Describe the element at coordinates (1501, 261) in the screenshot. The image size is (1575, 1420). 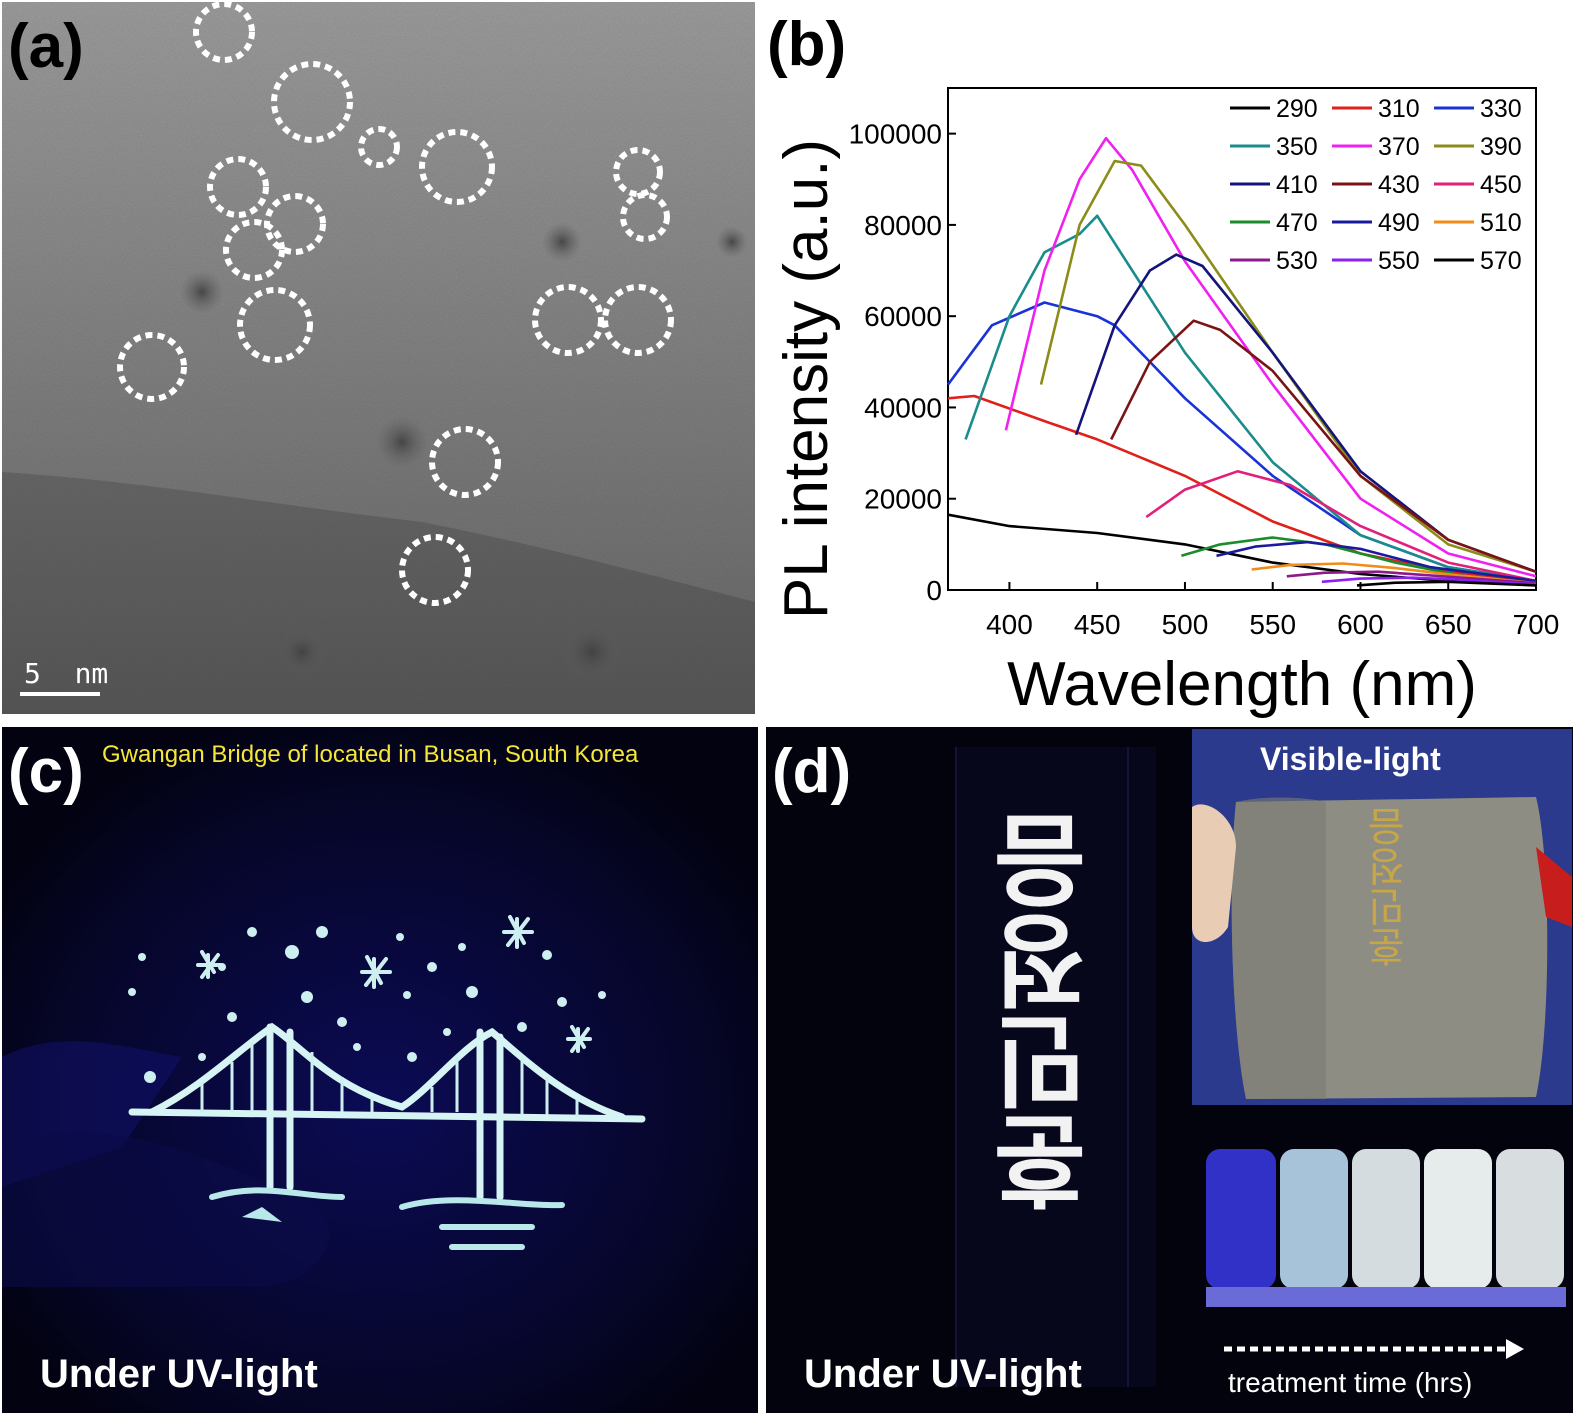
I see `legend-label-570: 570` at that location.